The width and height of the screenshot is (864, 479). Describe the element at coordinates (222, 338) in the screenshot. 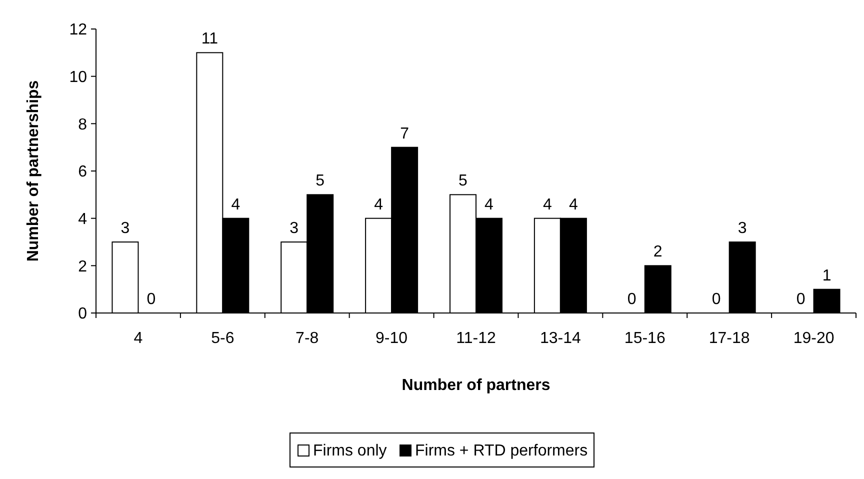

I see `x-tick-label: 5-6` at that location.